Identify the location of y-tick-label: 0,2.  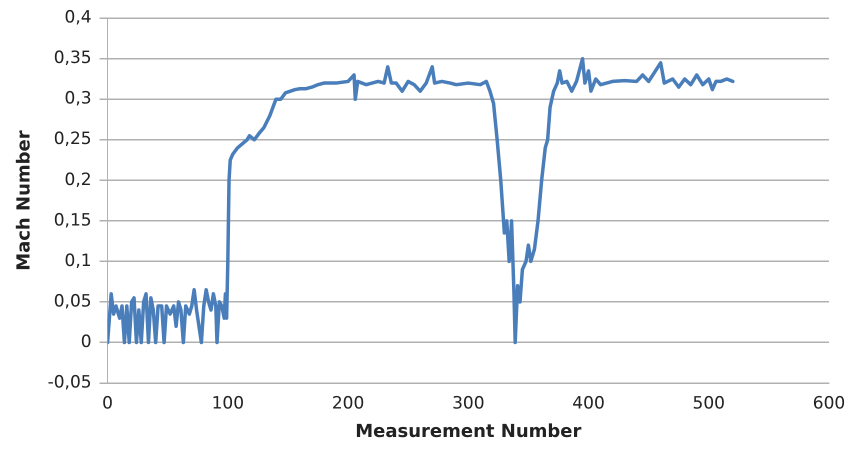
(78, 180).